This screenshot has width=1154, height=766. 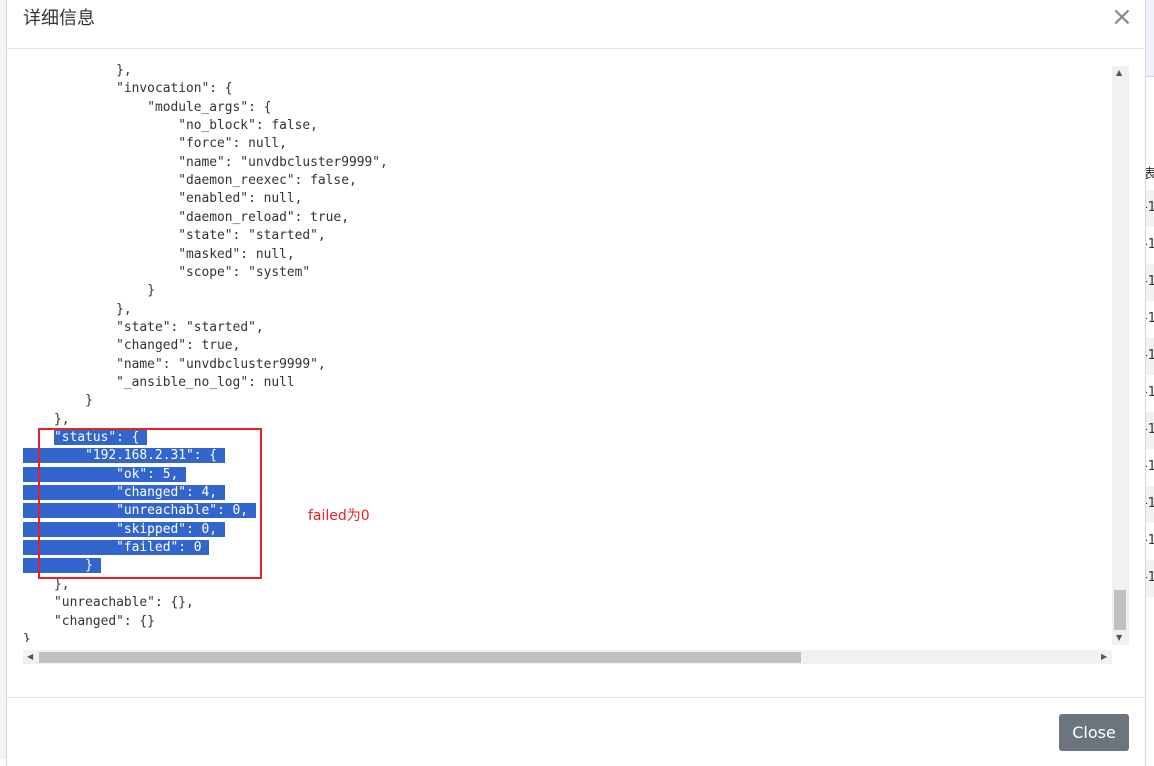 I want to click on horizontal-scrollbar: ◀ ▶, so click(x=567, y=657).